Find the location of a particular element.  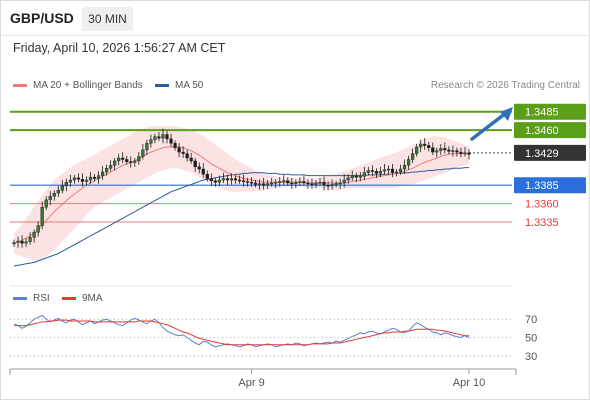

level-label-box-1.3429 is located at coordinates (550, 152).